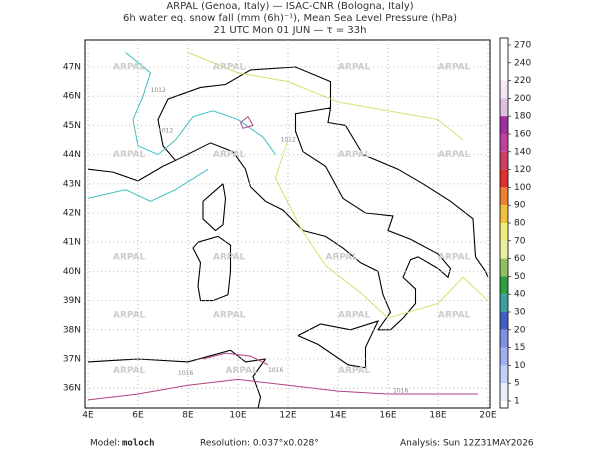 The height and width of the screenshot is (454, 600). Describe the element at coordinates (520, 330) in the screenshot. I see `colorbar-label: 20` at that location.